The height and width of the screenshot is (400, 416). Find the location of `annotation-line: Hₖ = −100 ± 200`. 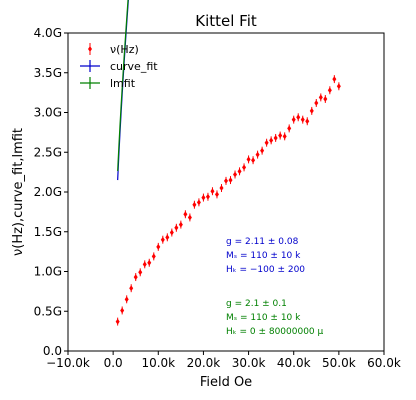

annotation-line: Hₖ = −100 ± 200 is located at coordinates (265, 270).